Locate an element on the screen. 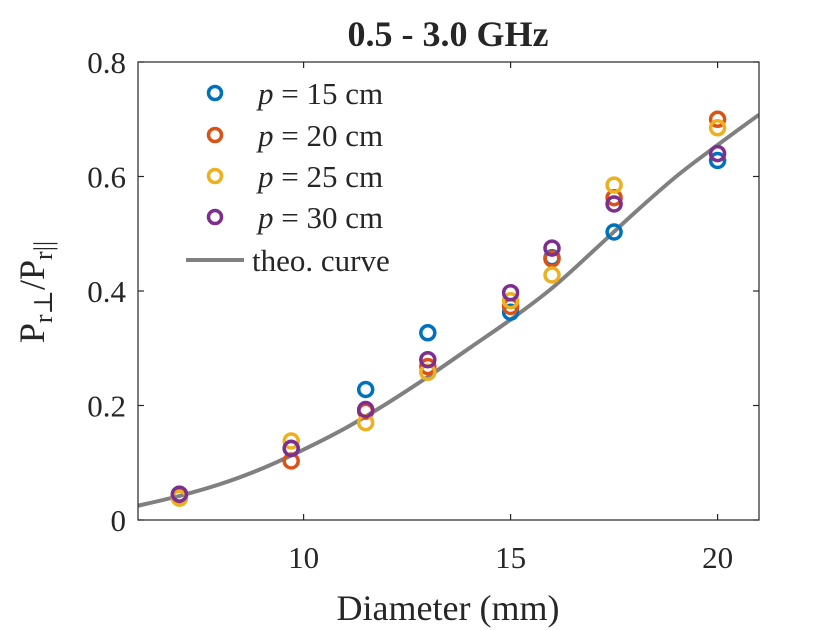 This screenshot has height=630, width=840. x-tick-label: 10 is located at coordinates (303, 557).